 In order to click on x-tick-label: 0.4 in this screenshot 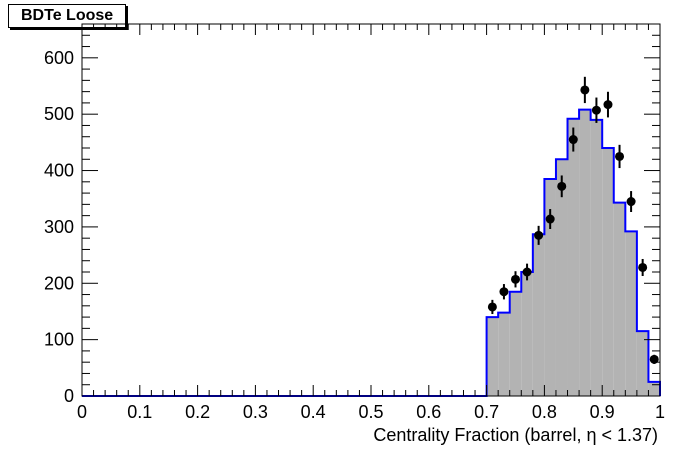, I will do `click(313, 412)`.